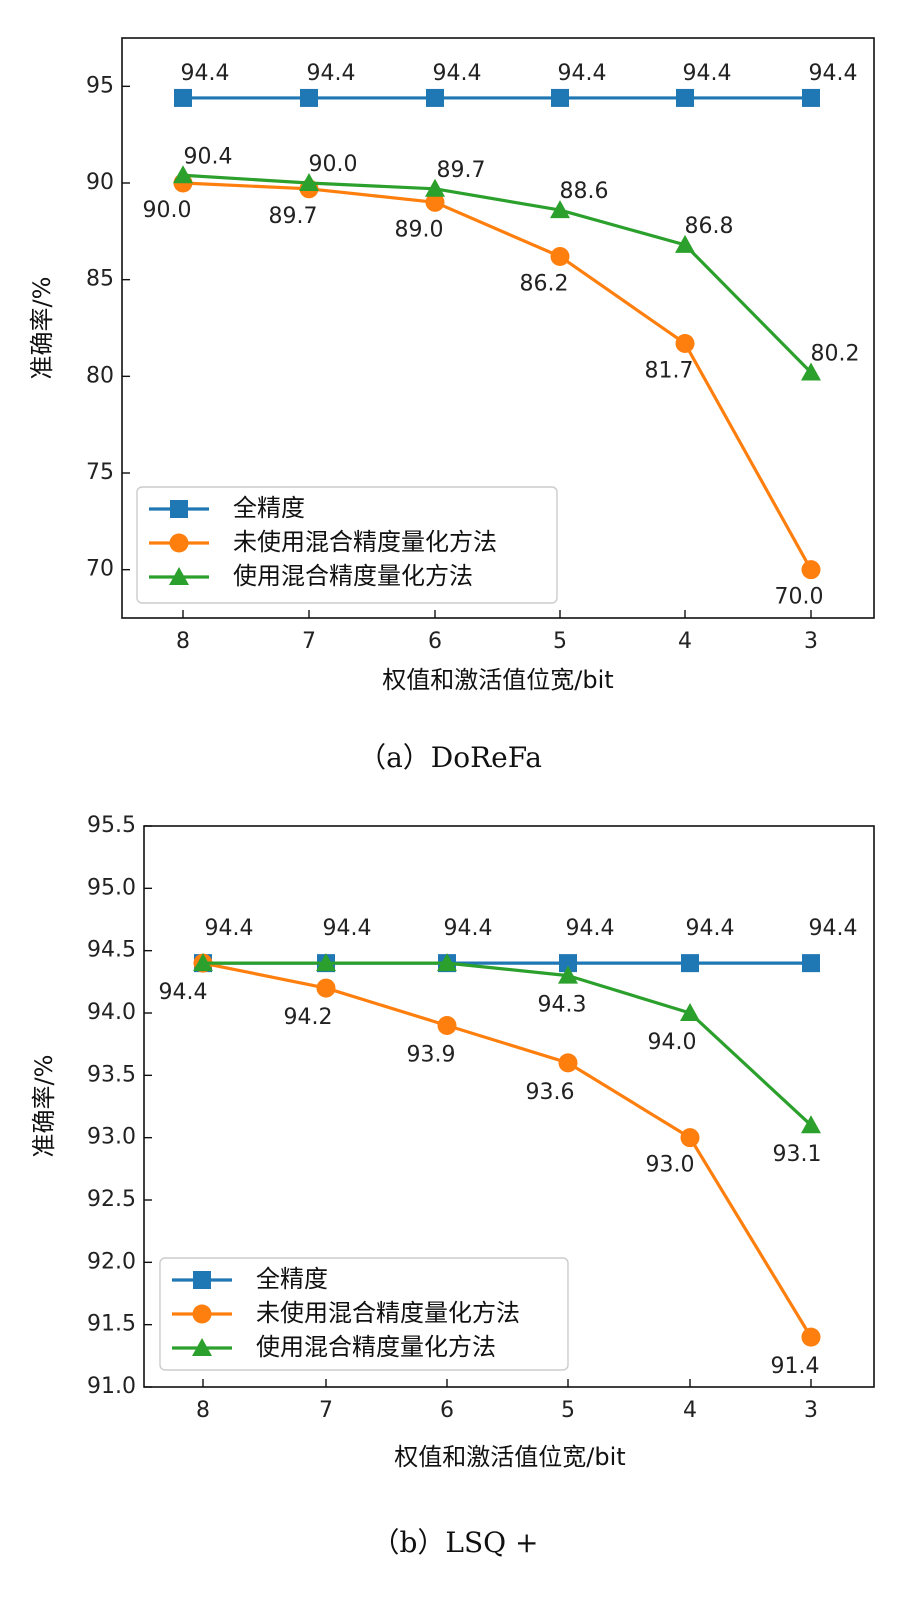 Image resolution: width=919 pixels, height=1603 pixels. What do you see at coordinates (111, 1324) in the screenshot?
I see `y-tick-label: 91.5` at bounding box center [111, 1324].